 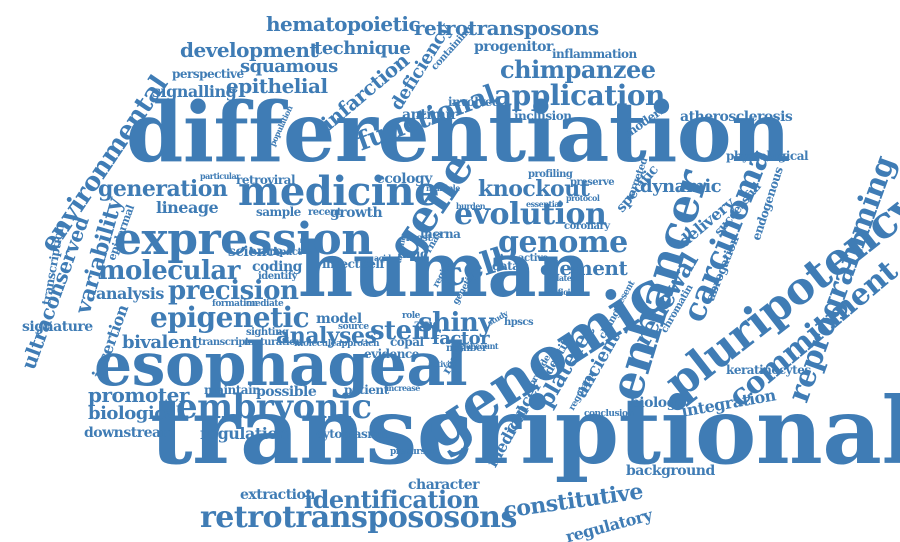 What do you see at coordinates (411, 316) in the screenshot?
I see `cloud-word-role: role` at bounding box center [411, 316].